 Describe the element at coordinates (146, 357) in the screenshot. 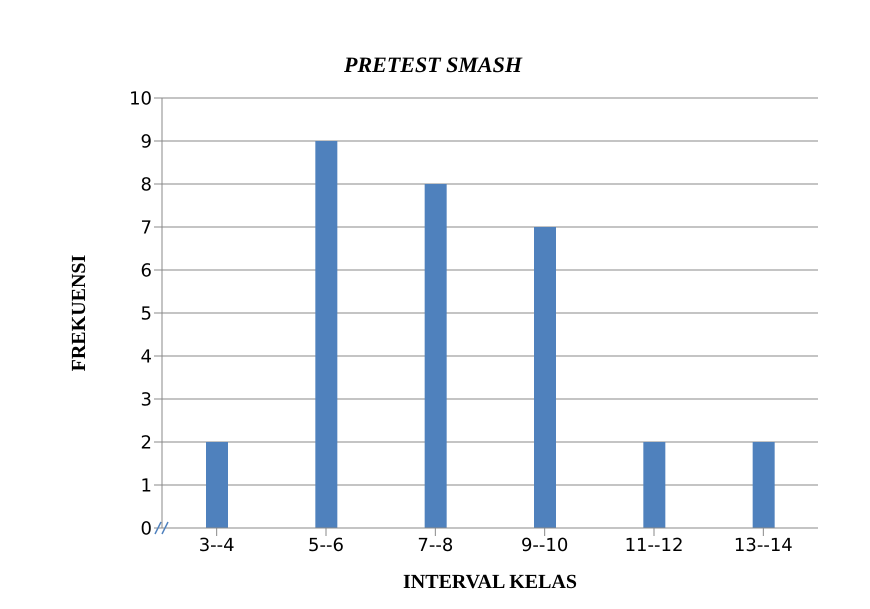

I see `y-tick-label: 4` at that location.